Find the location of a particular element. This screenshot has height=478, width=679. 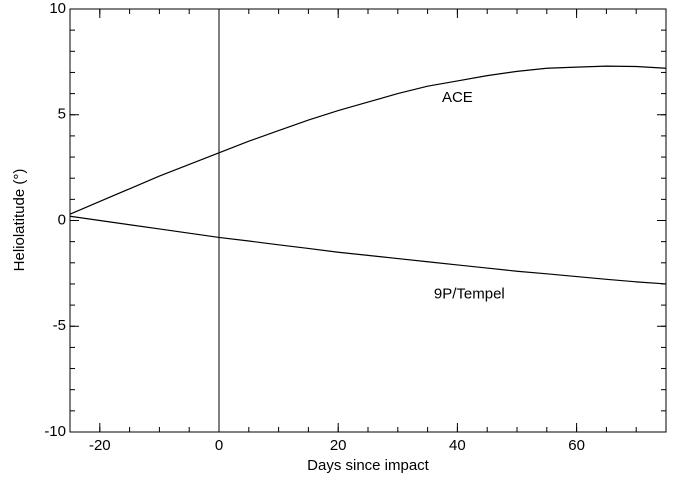

y-tick-label: 0 is located at coordinates (62, 219).